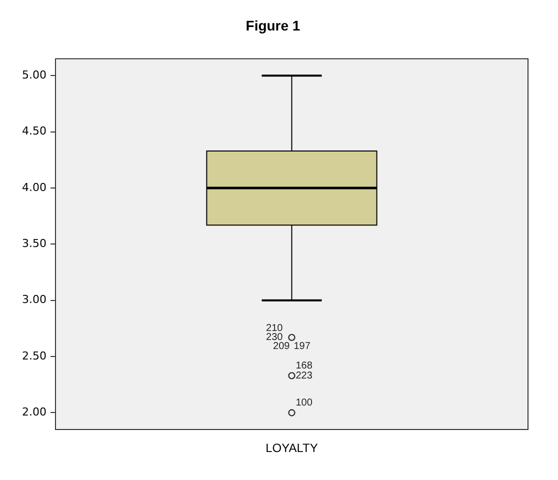  What do you see at coordinates (304, 376) in the screenshot?
I see `annotation: 223` at bounding box center [304, 376].